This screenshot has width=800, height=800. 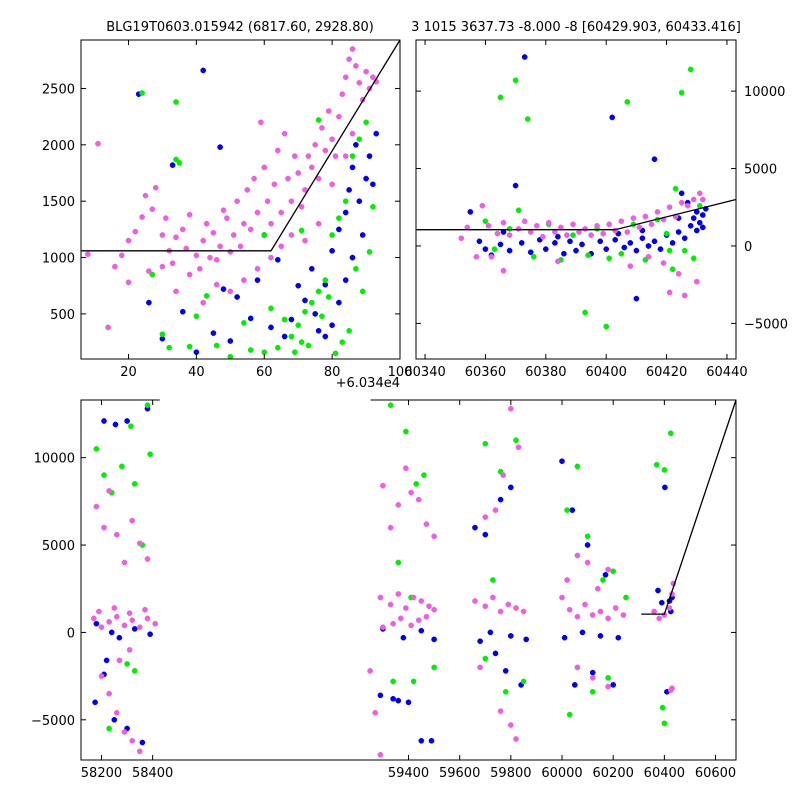 I want to click on y-tick-label: −5000, so click(x=766, y=324).